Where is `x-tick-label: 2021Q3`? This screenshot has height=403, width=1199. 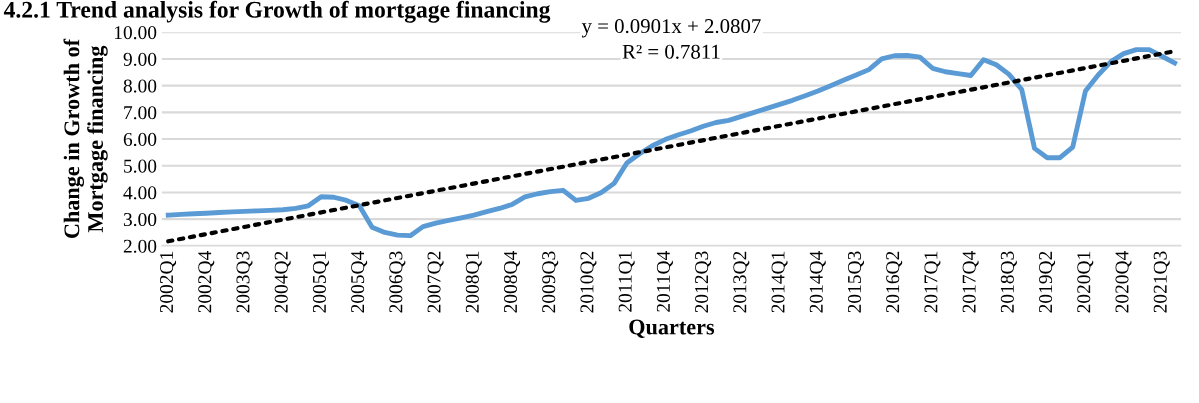 x-tick-label: 2021Q3 is located at coordinates (1161, 282).